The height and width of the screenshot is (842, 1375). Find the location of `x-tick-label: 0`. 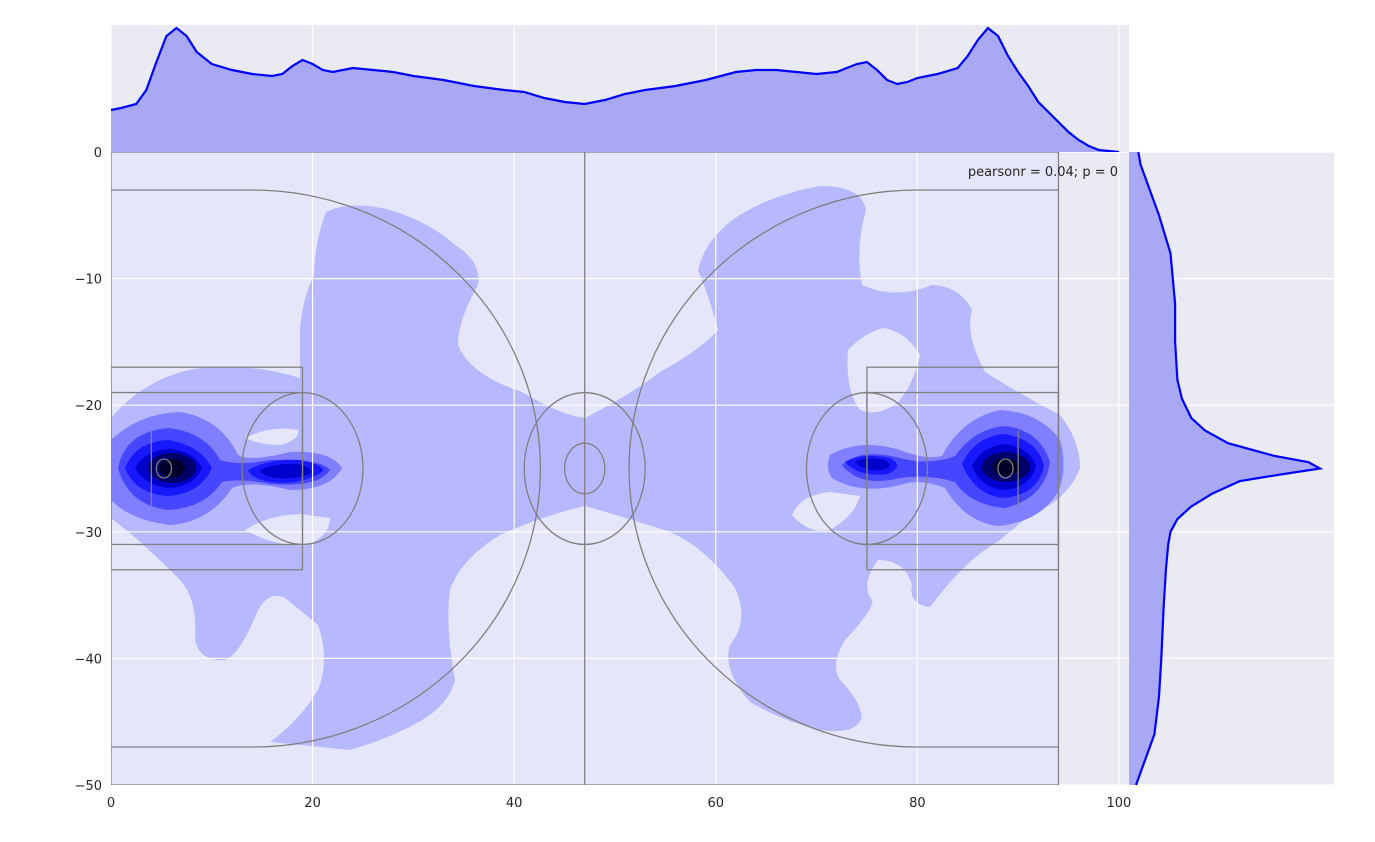

x-tick-label: 0 is located at coordinates (111, 803).